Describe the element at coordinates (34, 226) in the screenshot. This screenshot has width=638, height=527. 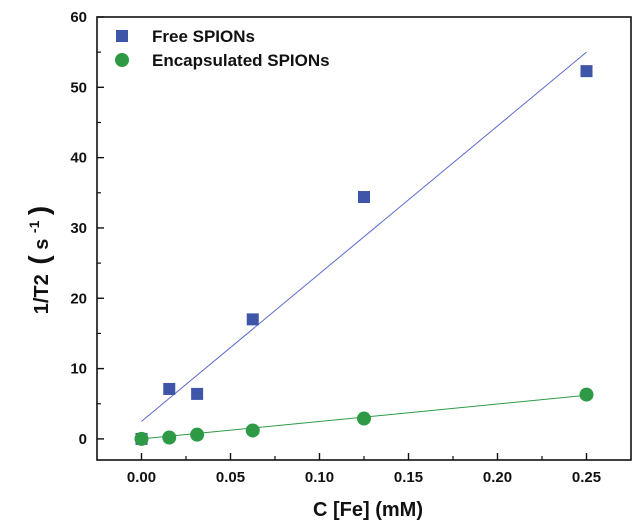
I see `y-axis-unit-exponent: -1` at that location.